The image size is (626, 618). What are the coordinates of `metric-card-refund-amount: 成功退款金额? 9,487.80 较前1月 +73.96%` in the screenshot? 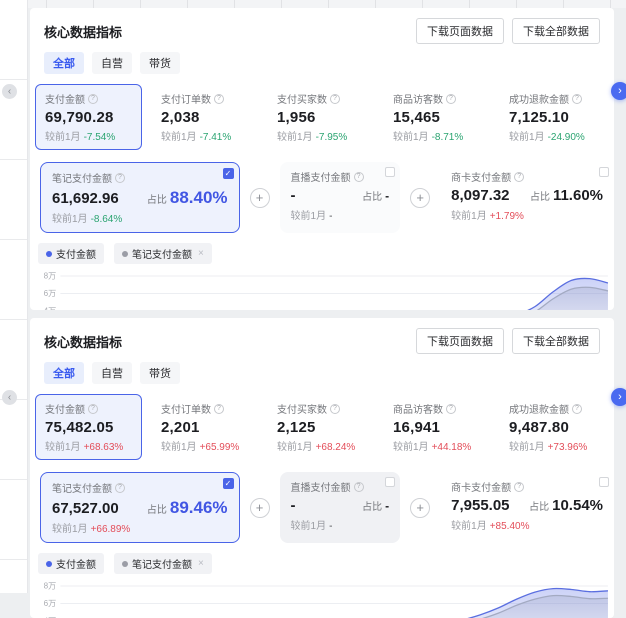 It's located at (552, 427).